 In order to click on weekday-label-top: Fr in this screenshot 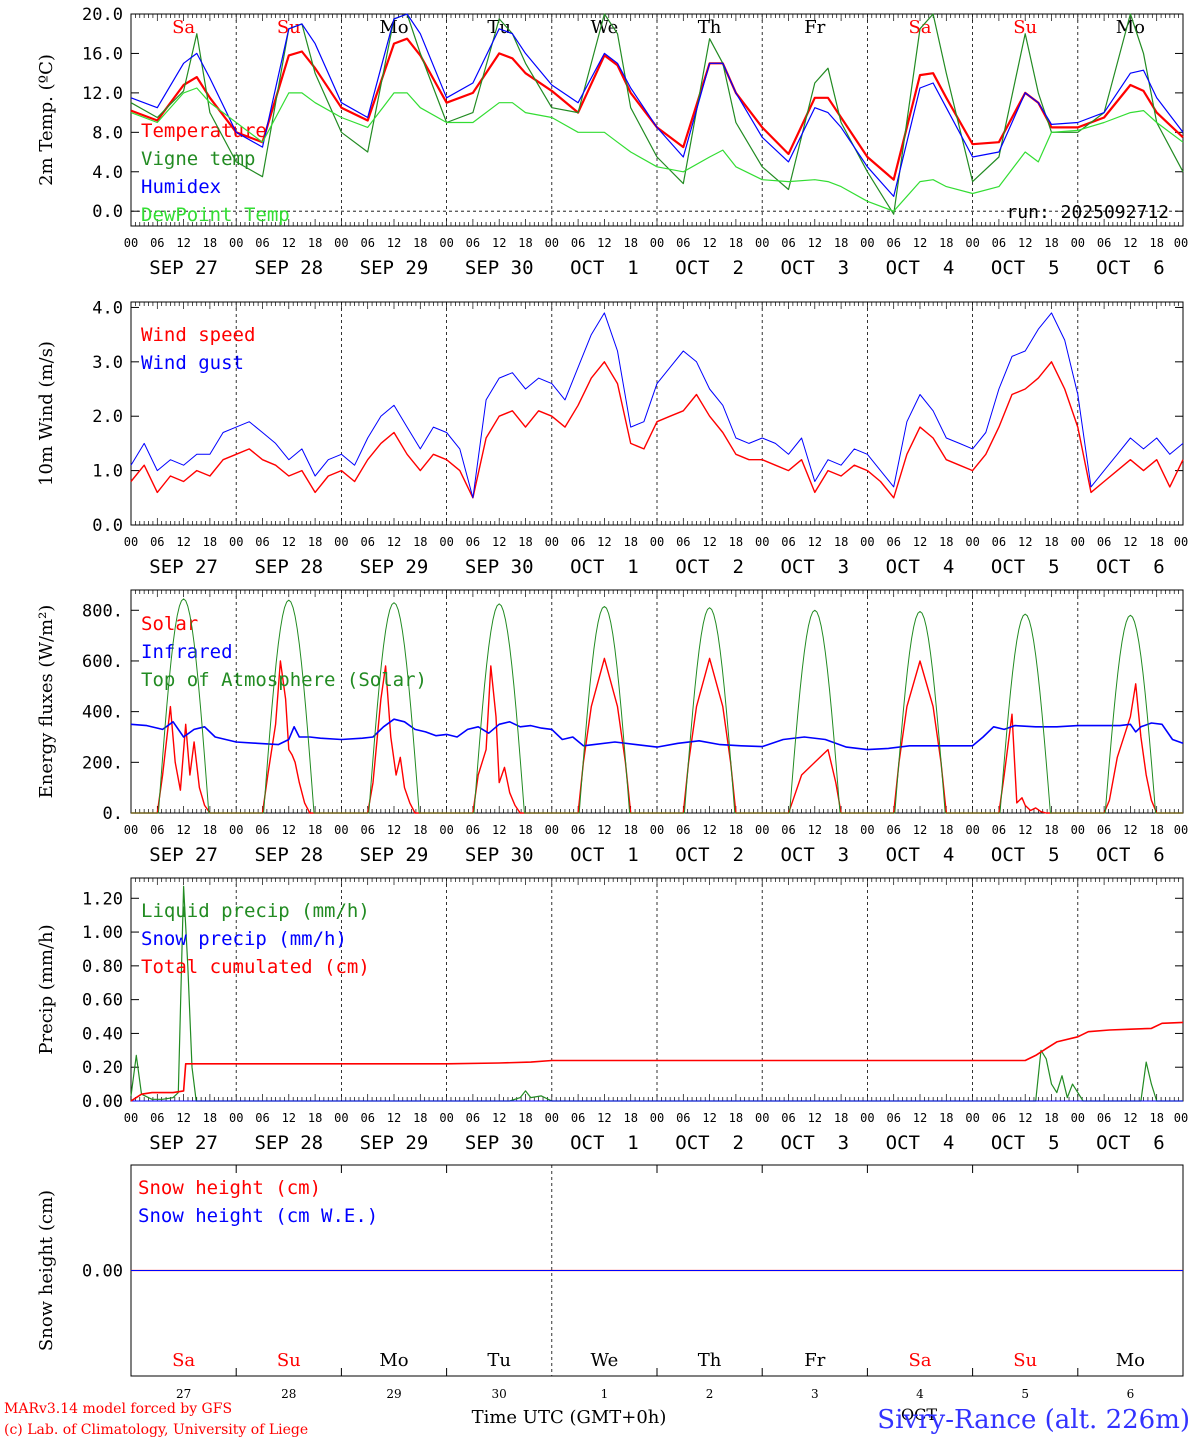, I will do `click(814, 27)`.